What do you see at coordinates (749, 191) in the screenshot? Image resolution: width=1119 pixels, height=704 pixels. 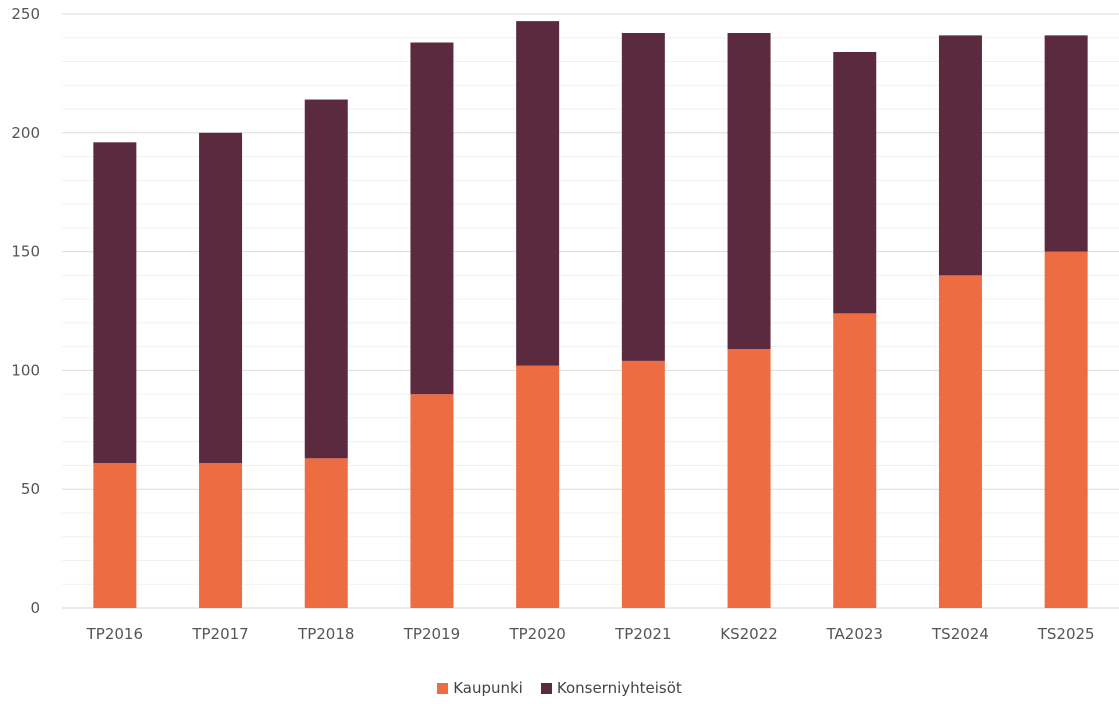 I see `bar-konserniyhteist-ks2022` at bounding box center [749, 191].